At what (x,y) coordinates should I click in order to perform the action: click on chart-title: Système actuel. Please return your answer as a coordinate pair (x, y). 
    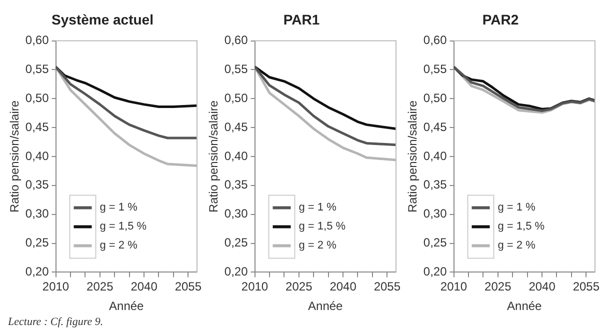
    Looking at the image, I should click on (103, 19).